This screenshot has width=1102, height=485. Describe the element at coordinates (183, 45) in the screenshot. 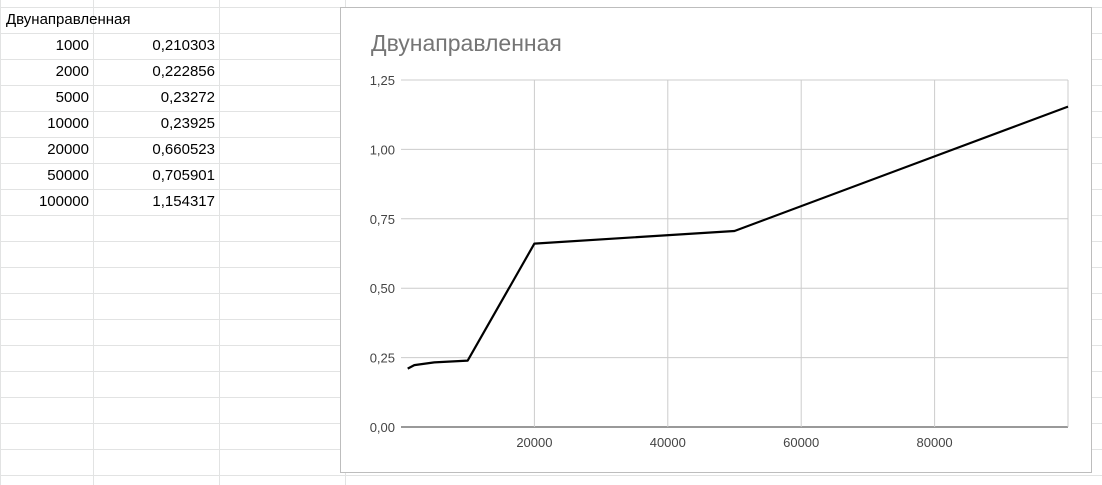

I see `cell-value: 0,210303` at that location.